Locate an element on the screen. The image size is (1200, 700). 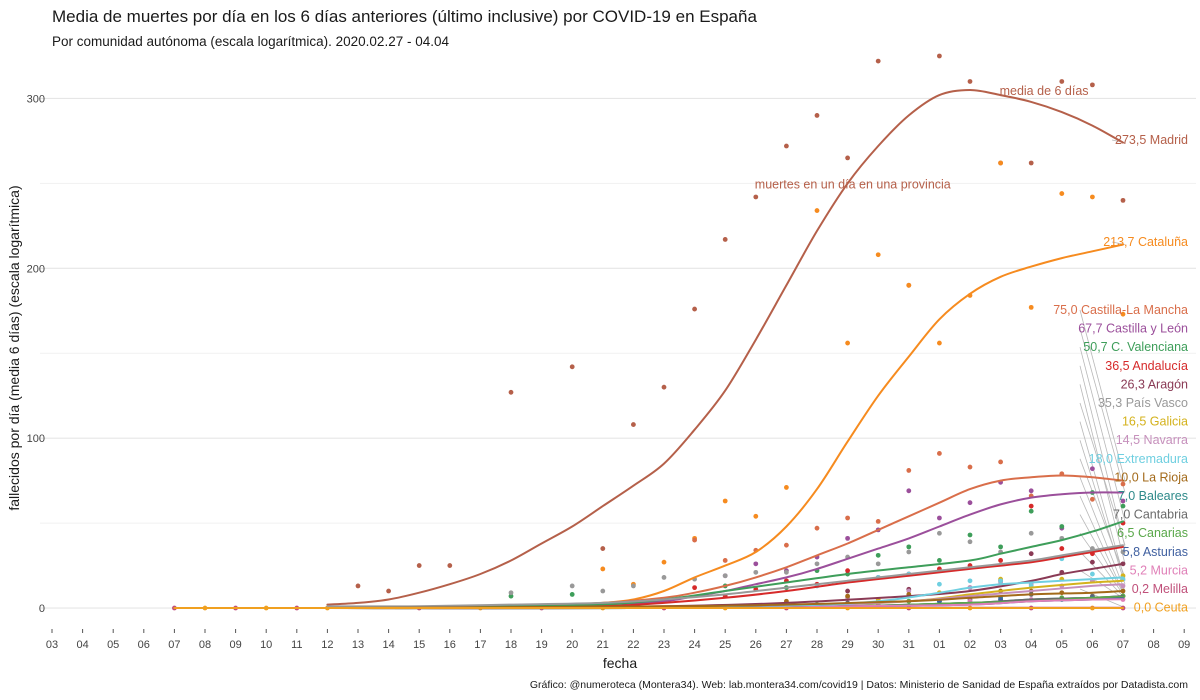
series-end-label: 7,0 Cantabria is located at coordinates (1150, 515).